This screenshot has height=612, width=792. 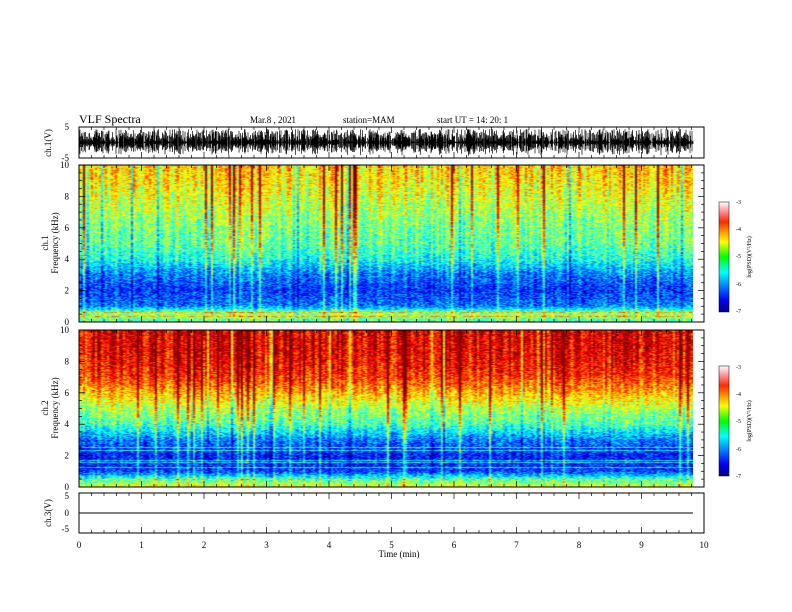 I want to click on time-axis-tick-1: 1, so click(x=141, y=545).